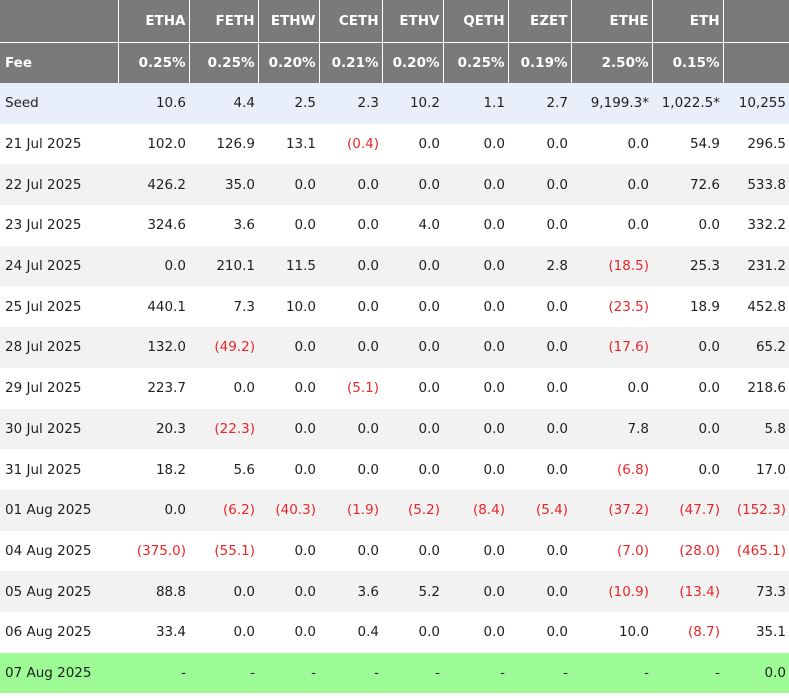 The width and height of the screenshot is (789, 698). Describe the element at coordinates (153, 388) in the screenshot. I see `flow-cell: 223.7` at that location.